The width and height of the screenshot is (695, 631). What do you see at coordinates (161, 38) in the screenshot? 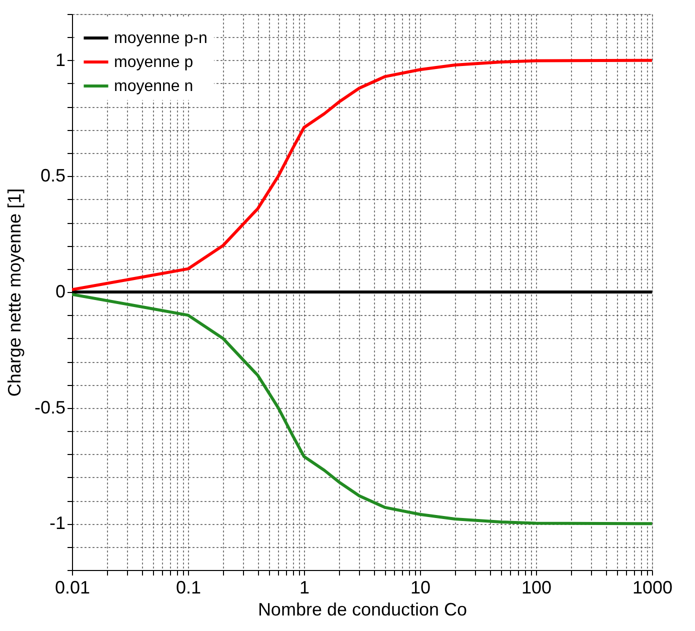
I see `legend-label: moyenne p-n` at bounding box center [161, 38].